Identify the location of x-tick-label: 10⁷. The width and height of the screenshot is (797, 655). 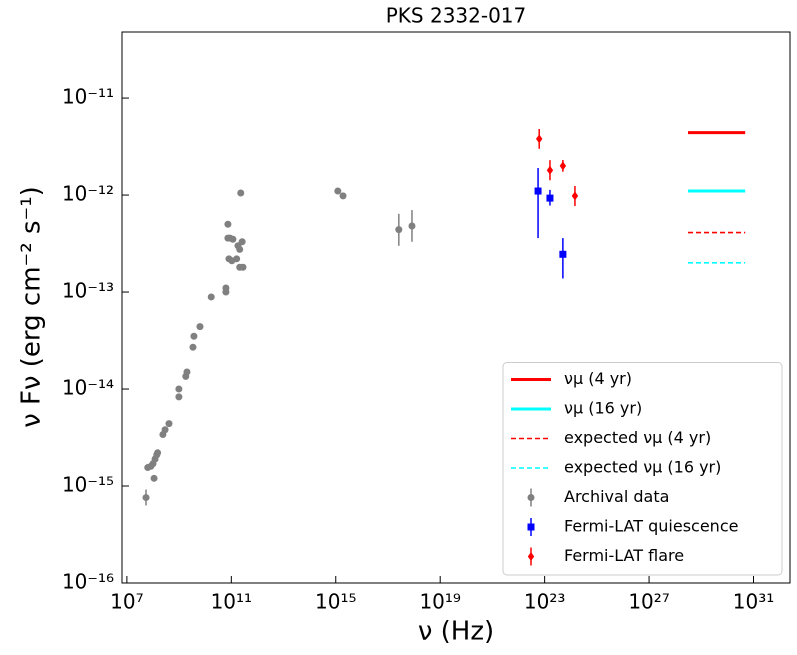
(126, 602).